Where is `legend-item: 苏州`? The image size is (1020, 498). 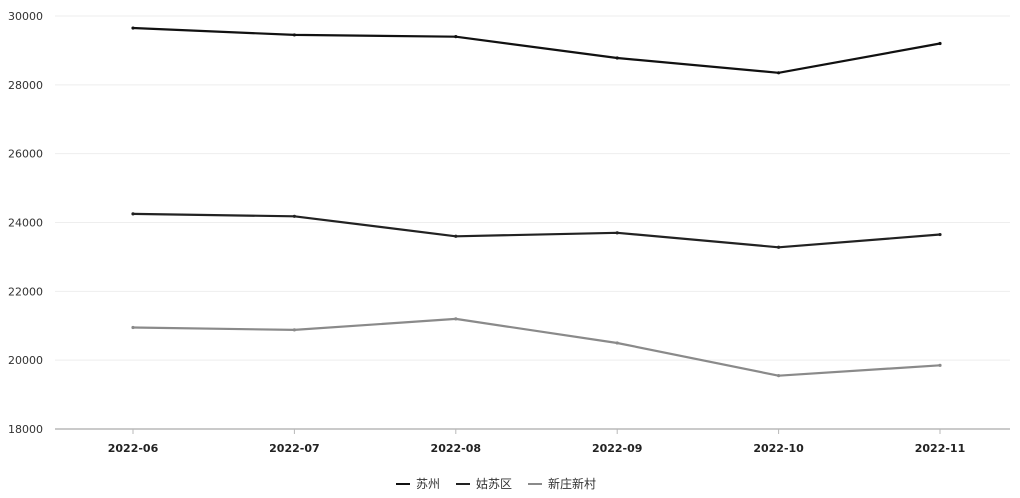
legend-item: 苏州 is located at coordinates (418, 484).